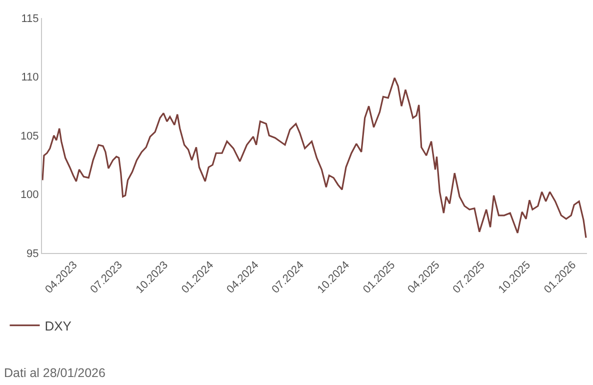 Image resolution: width=593 pixels, height=385 pixels. Describe the element at coordinates (30, 18) in the screenshot. I see `y-tick-label: 115` at that location.